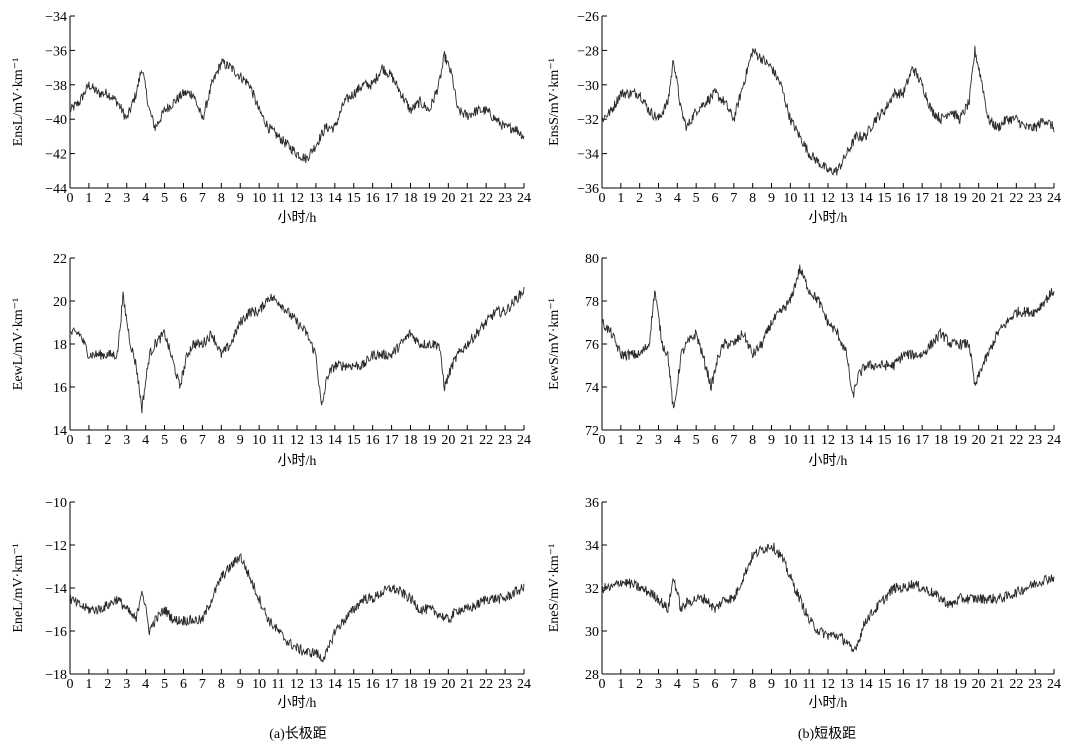 The height and width of the screenshot is (744, 1080). I want to click on y-tick-label: 18, so click(60, 345).